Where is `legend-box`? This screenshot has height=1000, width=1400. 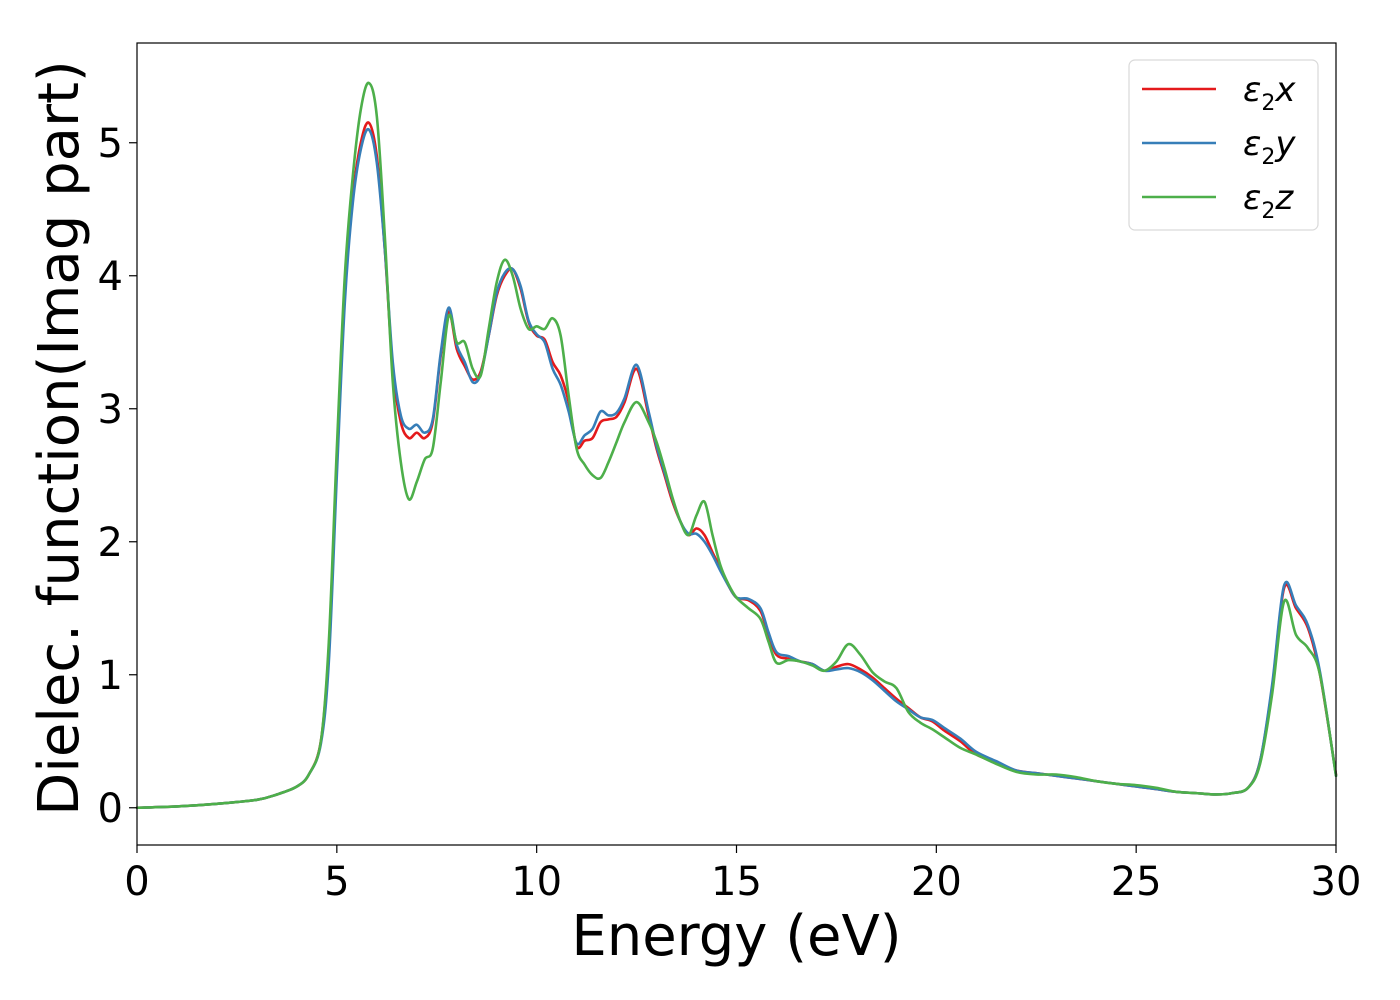
legend-box is located at coordinates (1223, 145).